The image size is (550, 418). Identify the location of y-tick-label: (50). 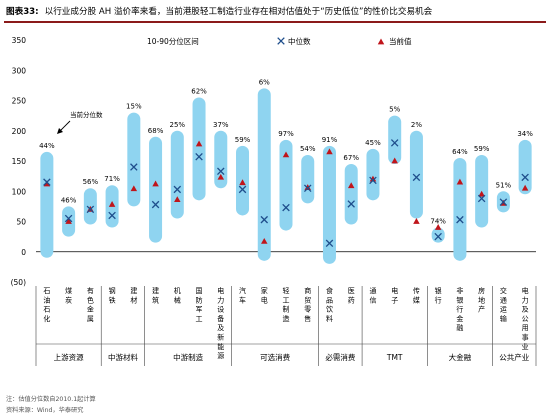
(18, 282).